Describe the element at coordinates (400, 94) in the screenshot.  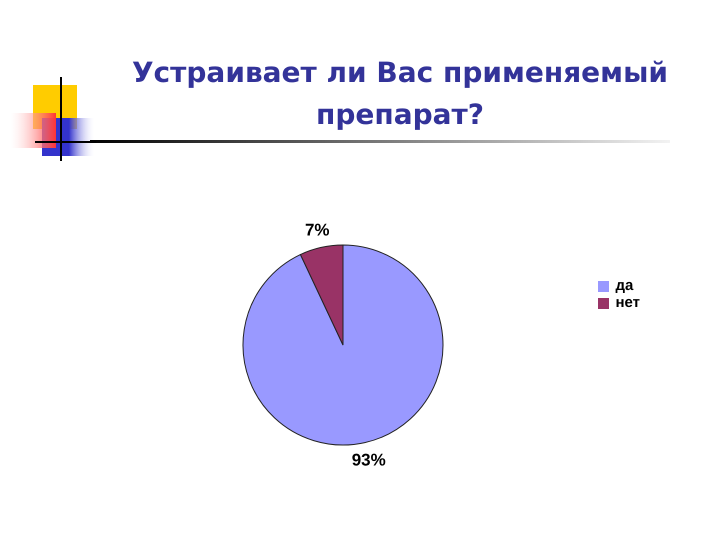
I see `chart-title: Устраивает ли Вас применяемый препарат?` at that location.